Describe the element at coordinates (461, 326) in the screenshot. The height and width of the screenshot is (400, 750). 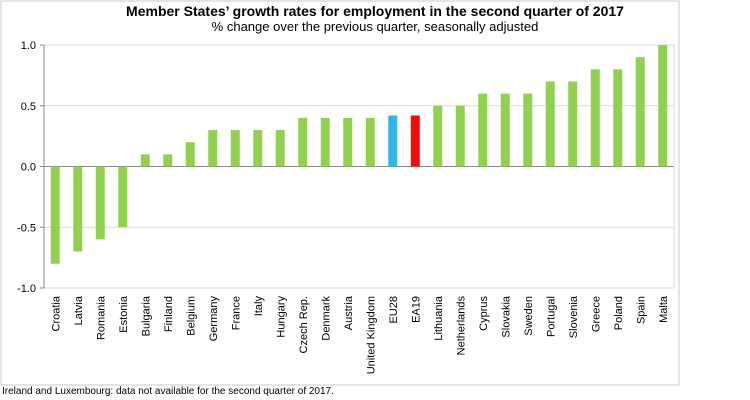
I see `x-tick-label: Netherlands` at that location.